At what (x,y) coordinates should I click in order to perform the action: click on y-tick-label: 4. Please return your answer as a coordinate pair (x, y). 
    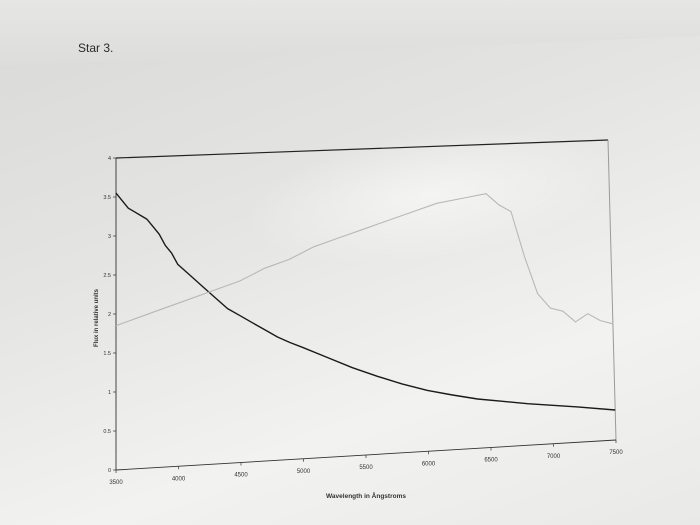
    Looking at the image, I should click on (109, 159).